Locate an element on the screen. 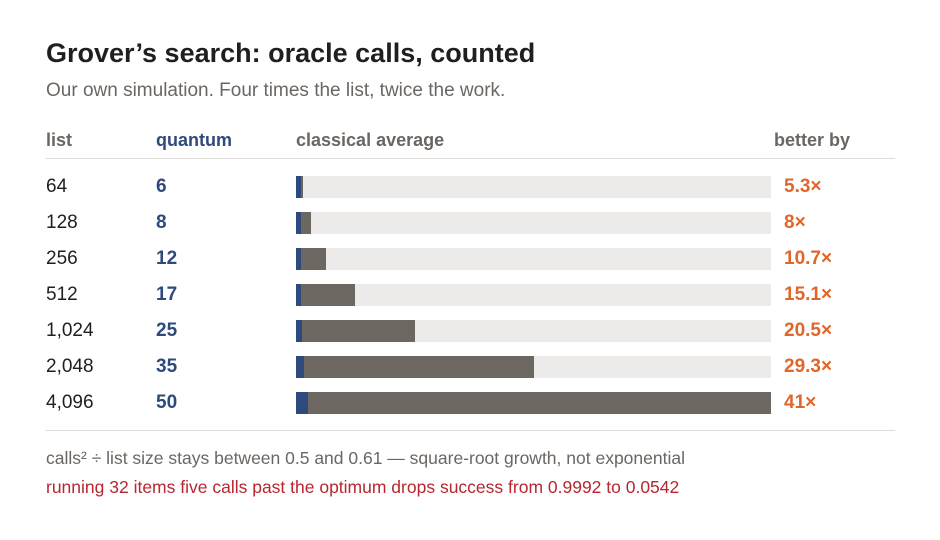 The width and height of the screenshot is (940, 540). list-size: 128 is located at coordinates (62, 222).